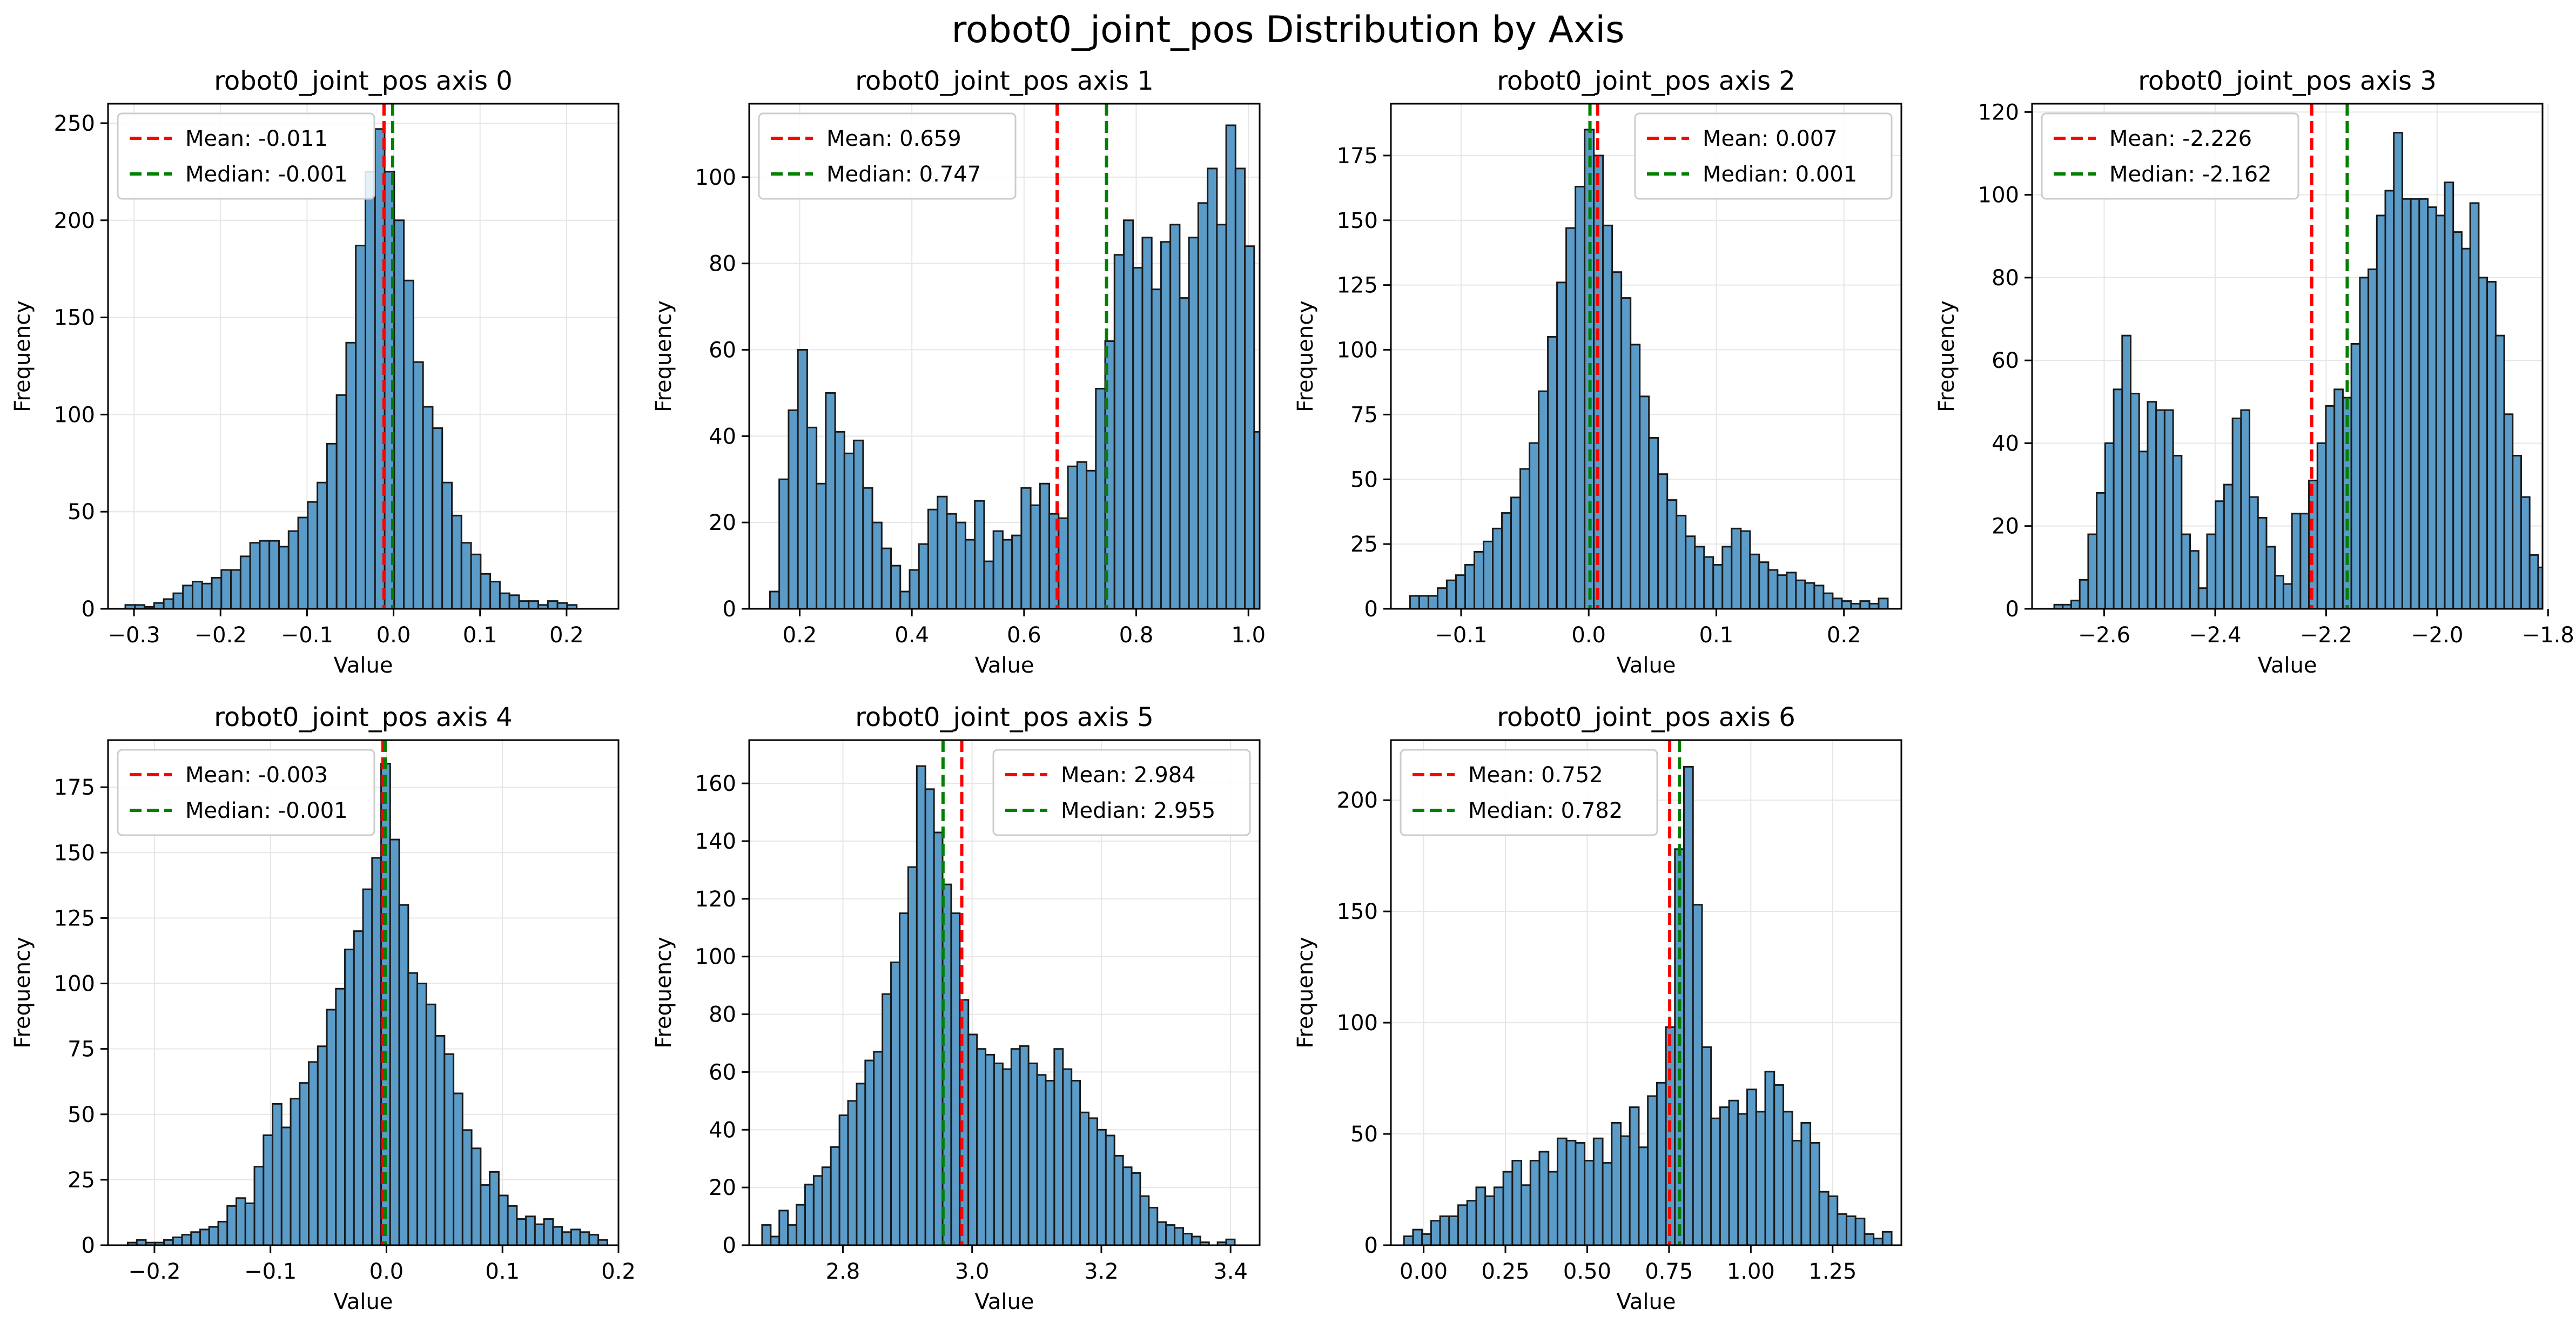  What do you see at coordinates (81, 1180) in the screenshot?
I see `y-tick-label: 25` at bounding box center [81, 1180].